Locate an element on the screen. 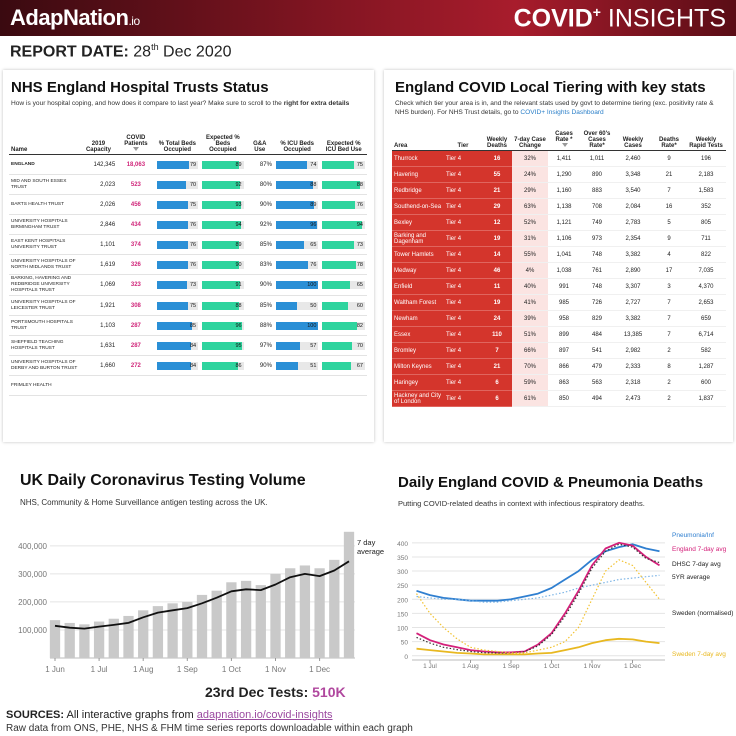  cell-text: 1,660 is located at coordinates (108, 365).